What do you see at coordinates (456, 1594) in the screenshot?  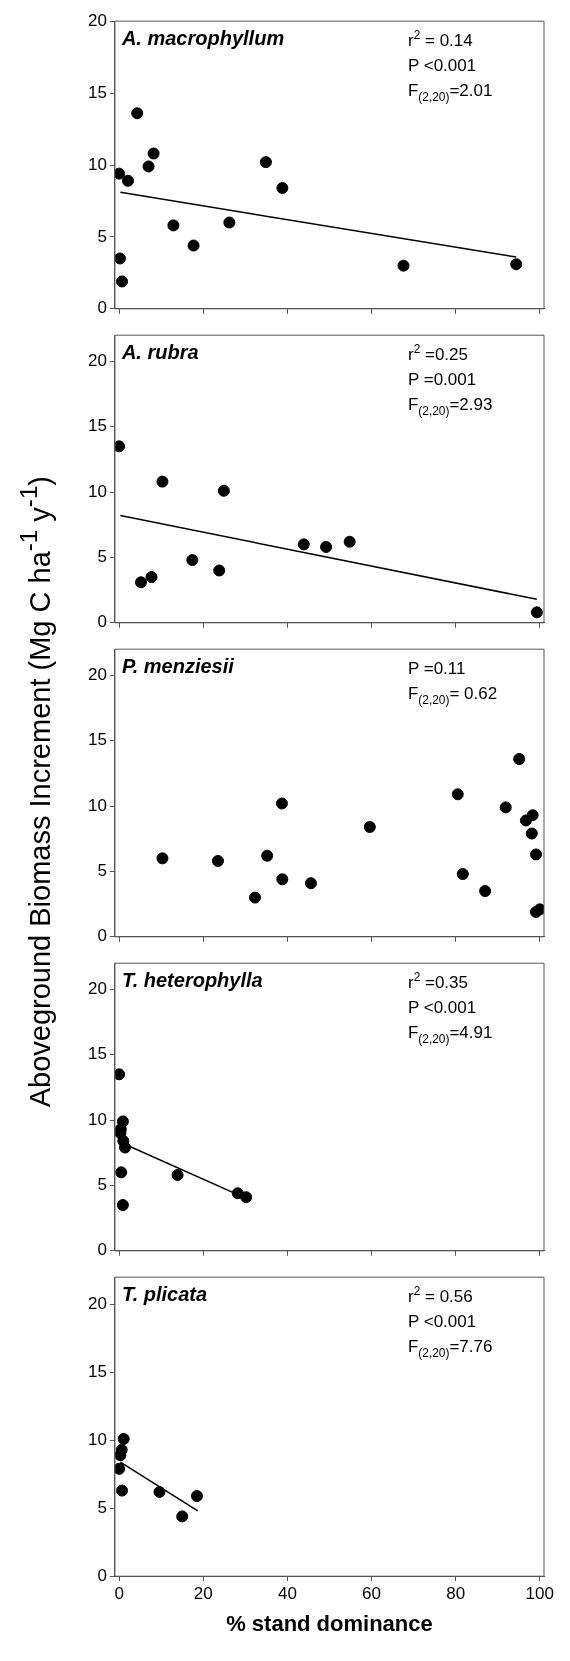 I see `x-tick-label: 80` at bounding box center [456, 1594].